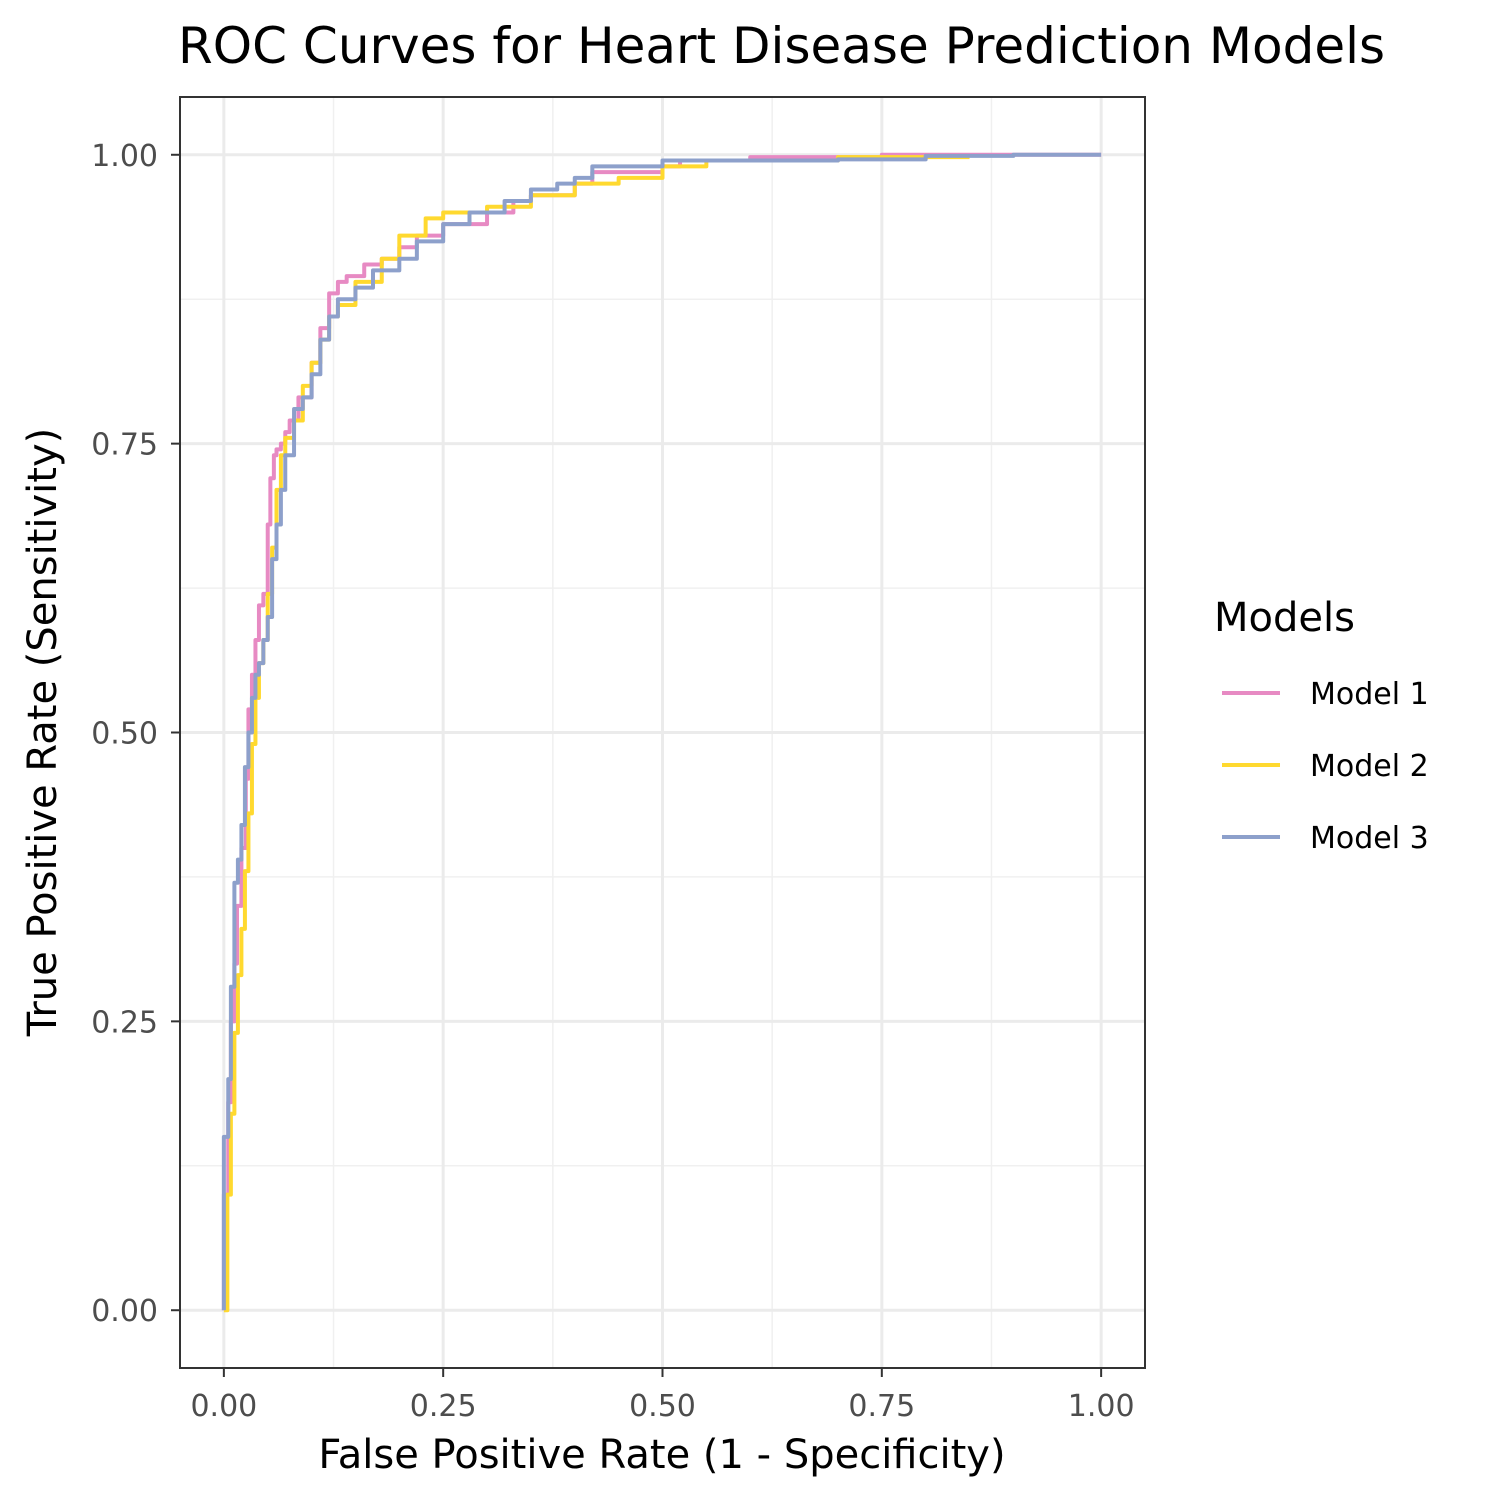 This screenshot has width=1500, height=1500. I want to click on y-axis-ticks: 0.00 0.25 0.50 0.75 1.00, so click(135, 734).